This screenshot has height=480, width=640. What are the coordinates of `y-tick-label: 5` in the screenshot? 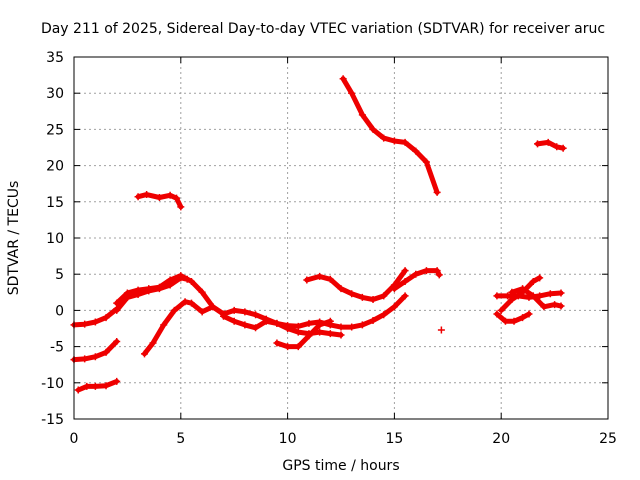 It's located at (59, 275).